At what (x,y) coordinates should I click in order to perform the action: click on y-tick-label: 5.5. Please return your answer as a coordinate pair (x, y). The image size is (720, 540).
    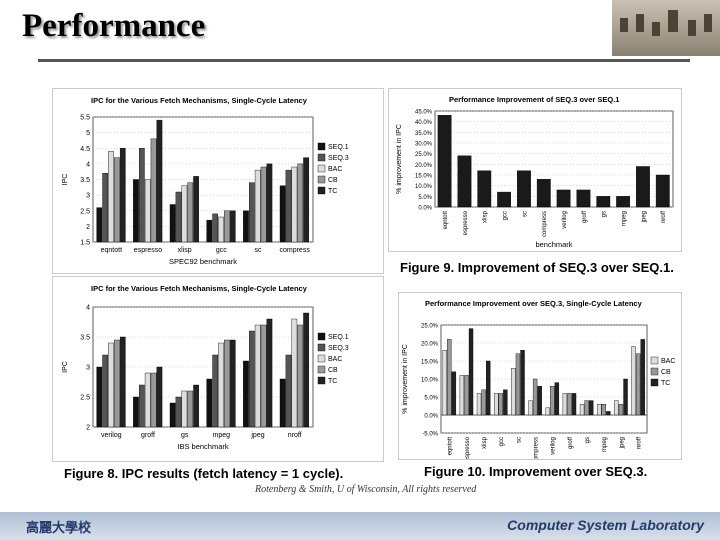
    Looking at the image, I should click on (85, 118).